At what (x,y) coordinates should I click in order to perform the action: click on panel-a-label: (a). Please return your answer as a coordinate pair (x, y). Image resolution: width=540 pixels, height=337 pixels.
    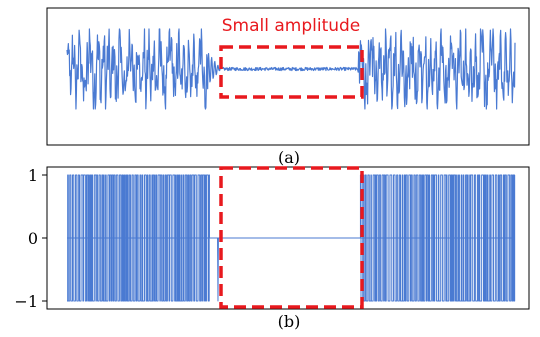
    Looking at the image, I should click on (289, 157).